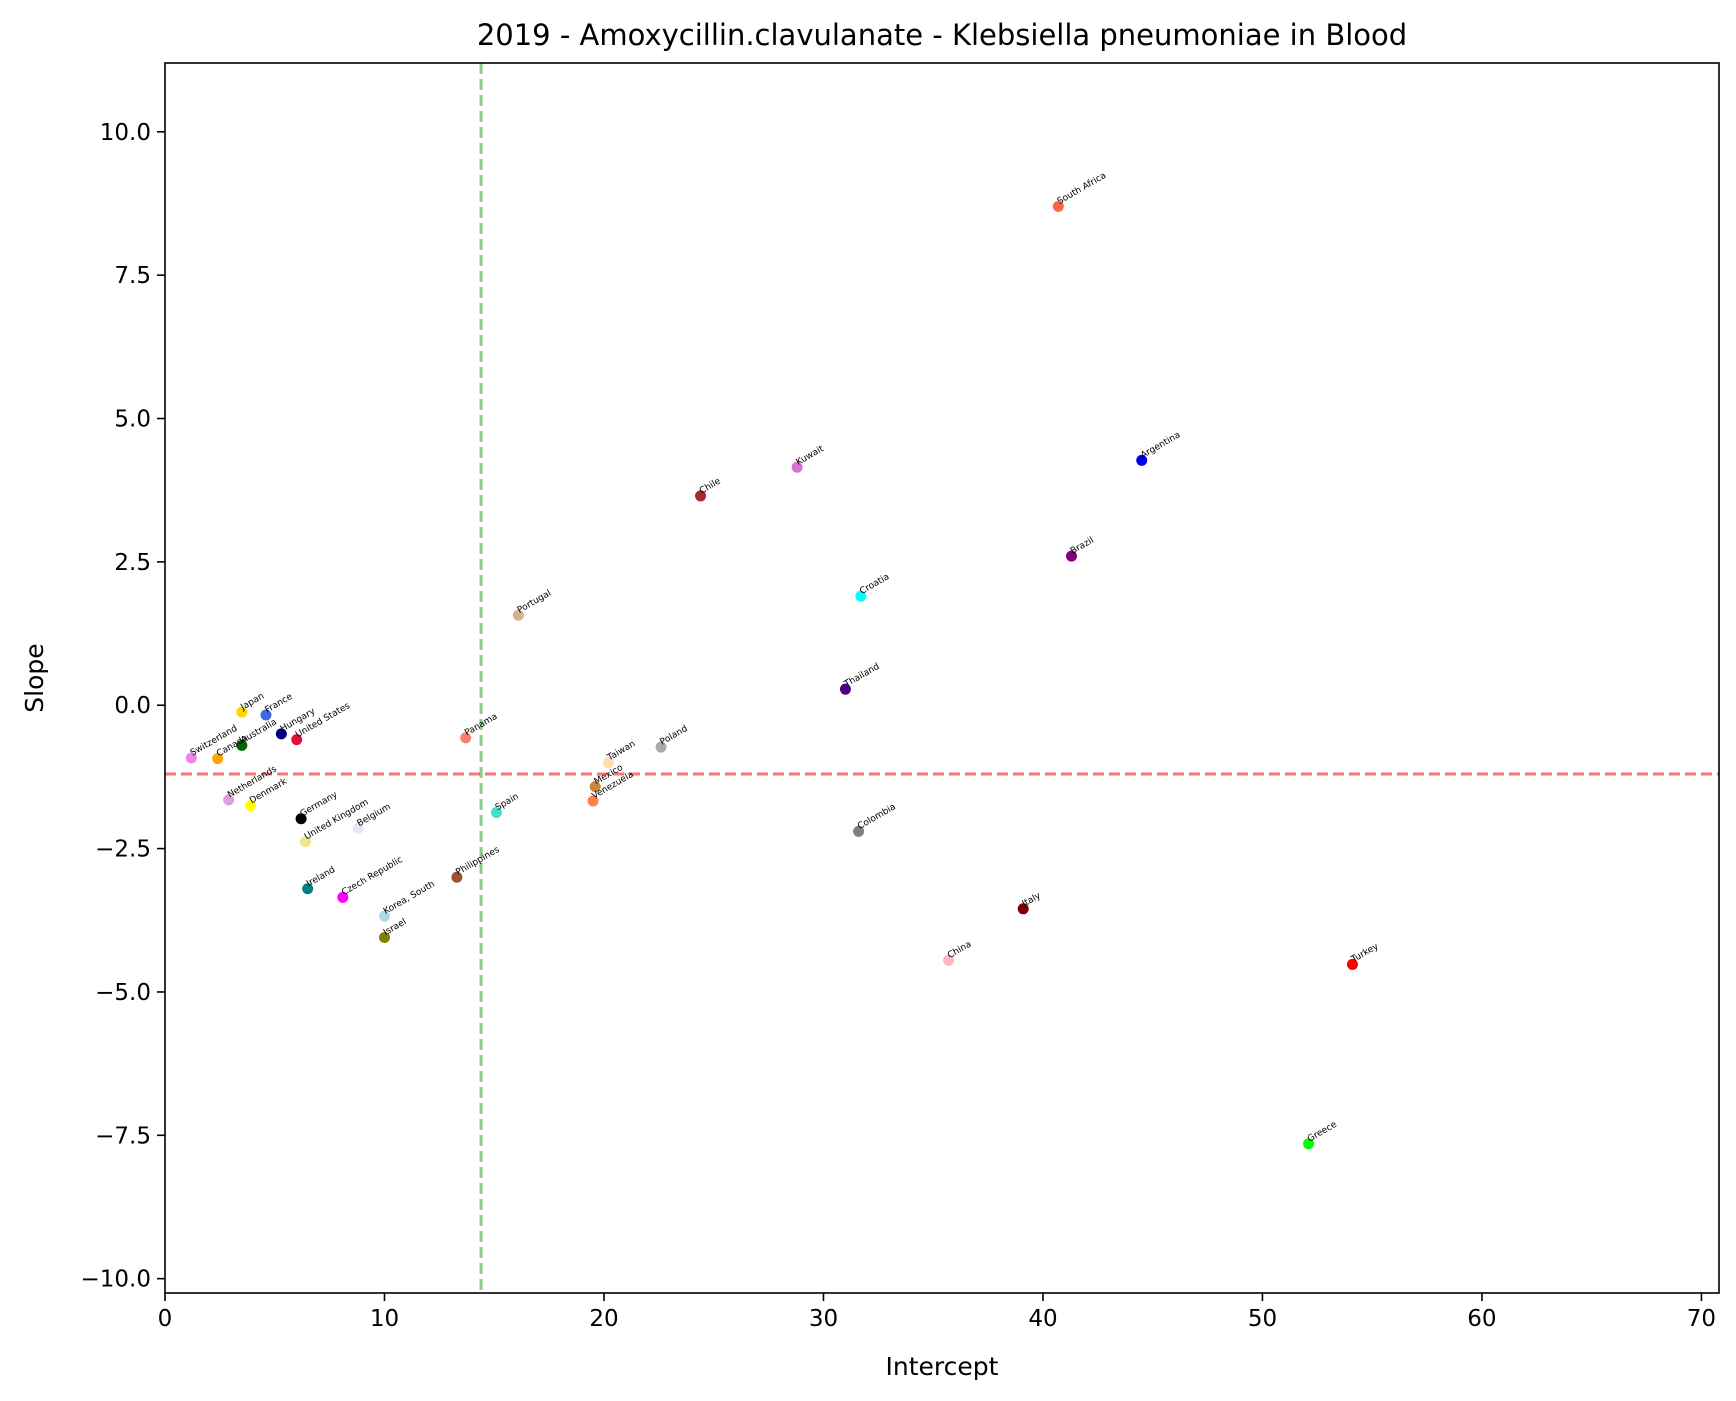 The image size is (1736, 1401). I want to click on y-tick-label: 0.0, so click(132, 706).